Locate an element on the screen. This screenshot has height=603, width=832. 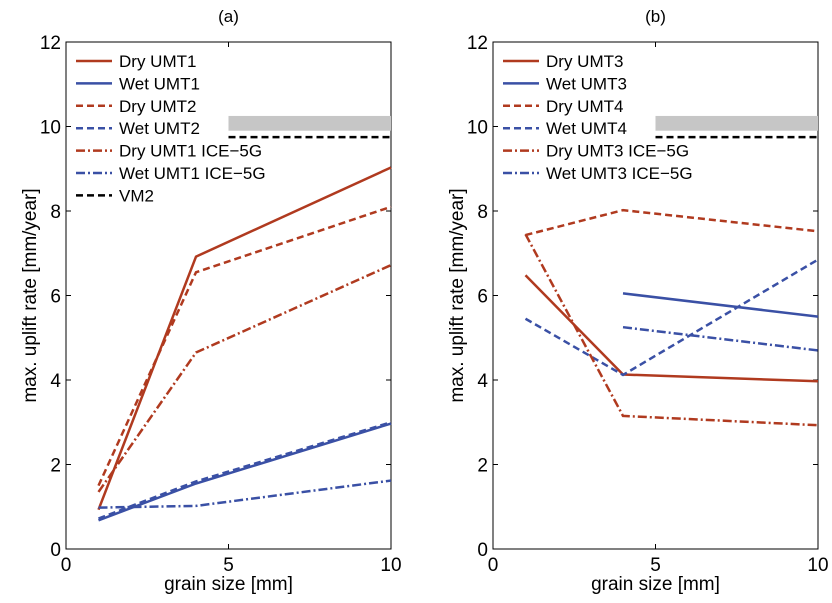
series-line-wet-umt1-ice-5g is located at coordinates (245, 494).